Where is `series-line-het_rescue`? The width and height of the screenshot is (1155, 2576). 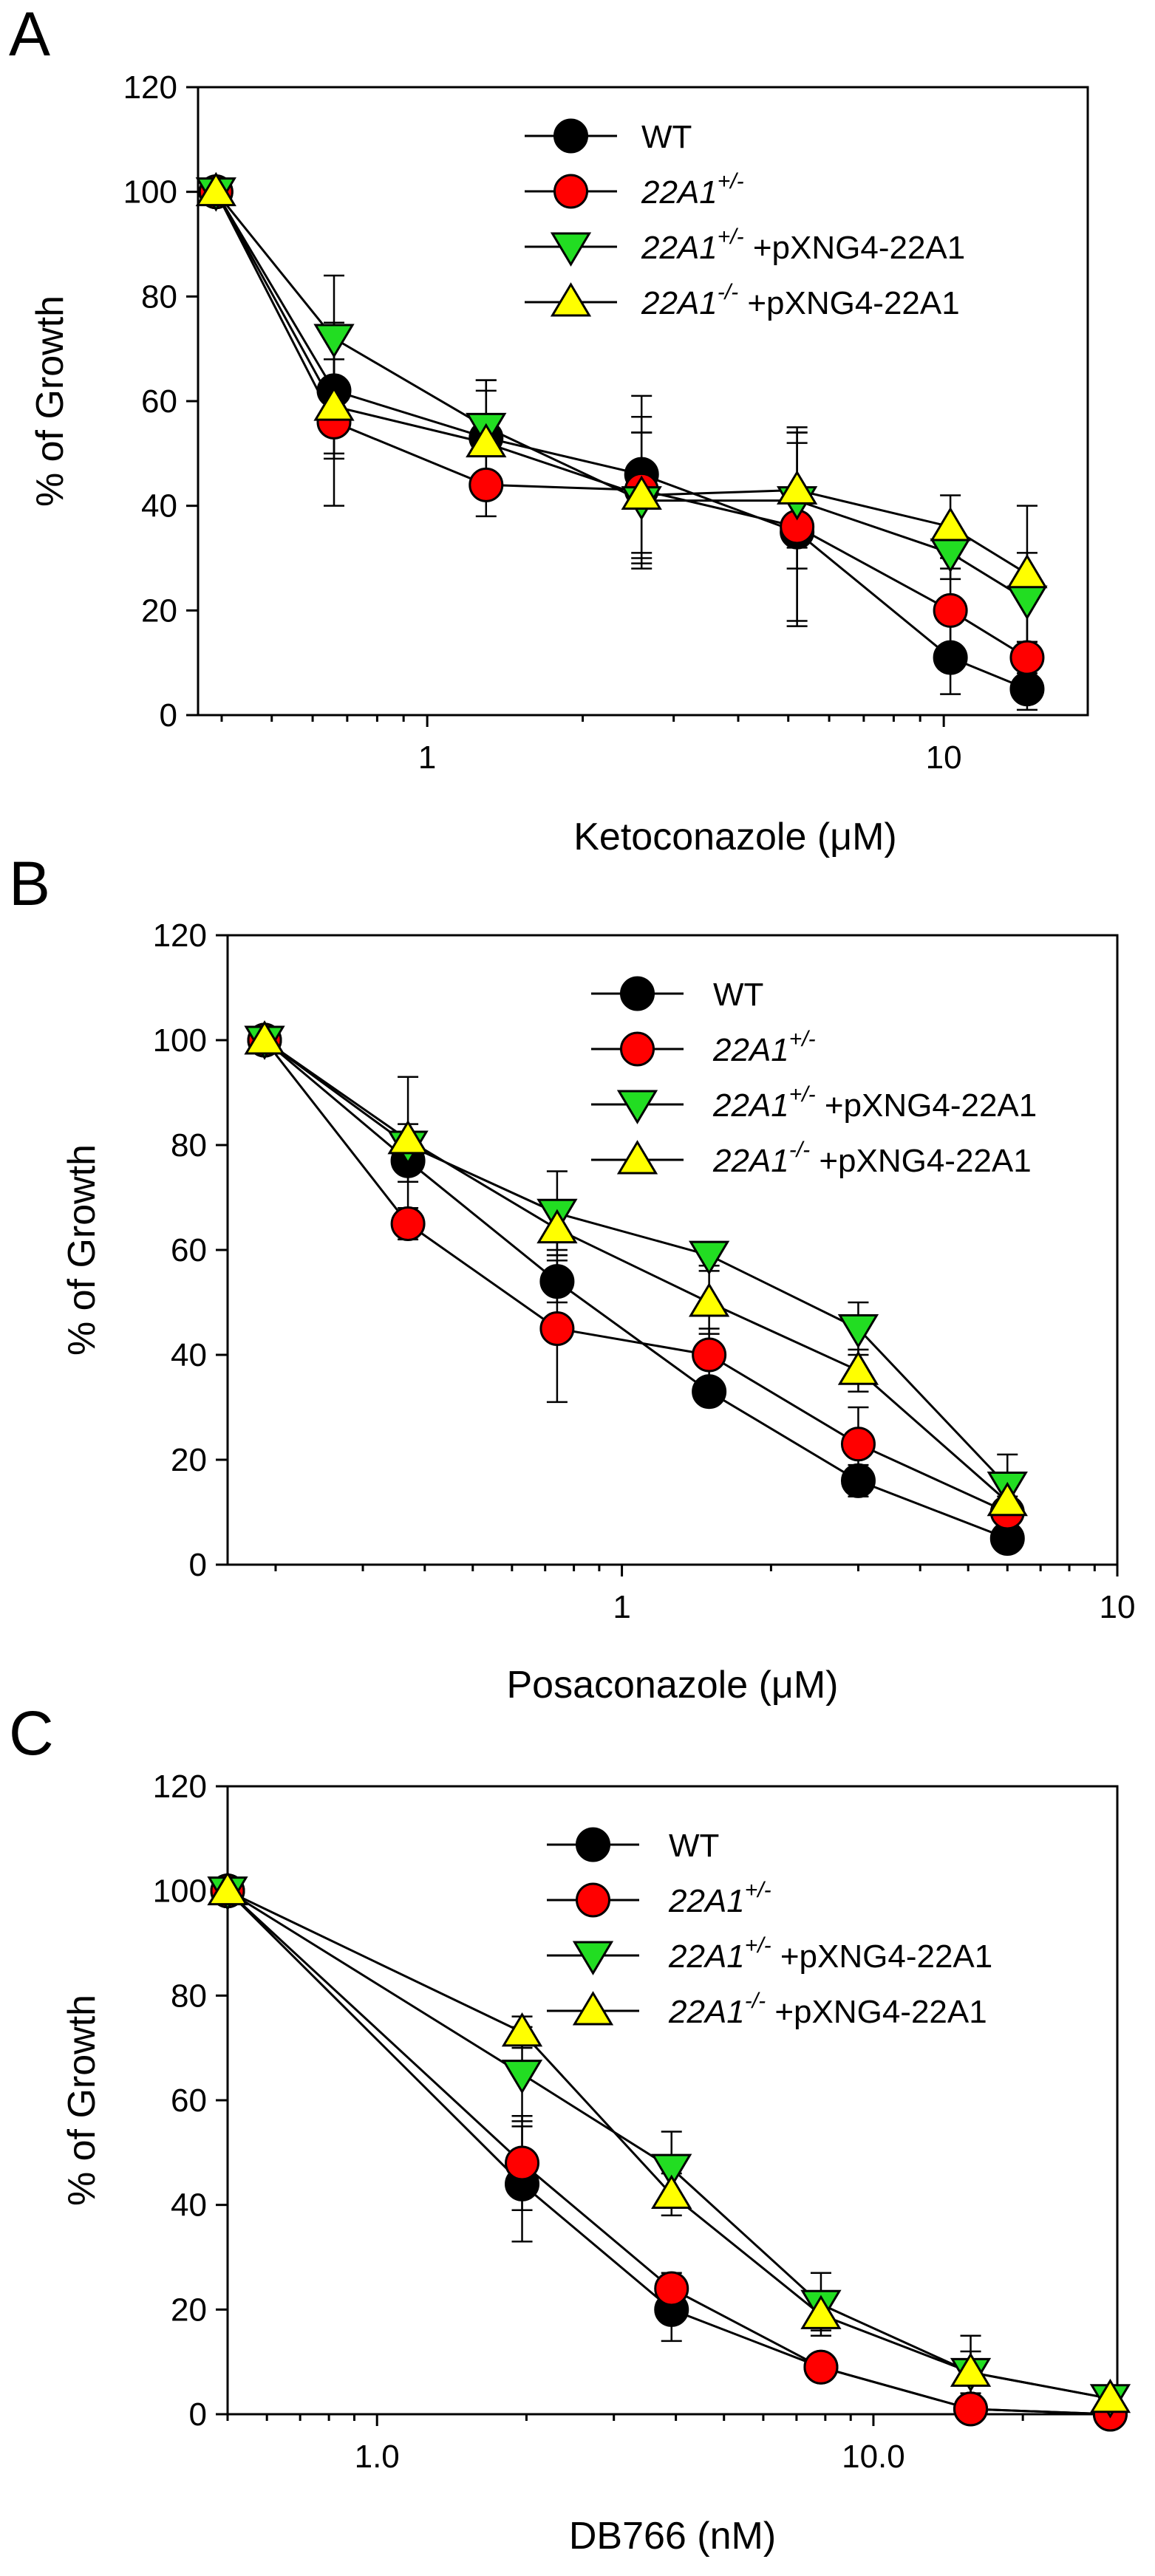 series-line-het_rescue is located at coordinates (636, 1263).